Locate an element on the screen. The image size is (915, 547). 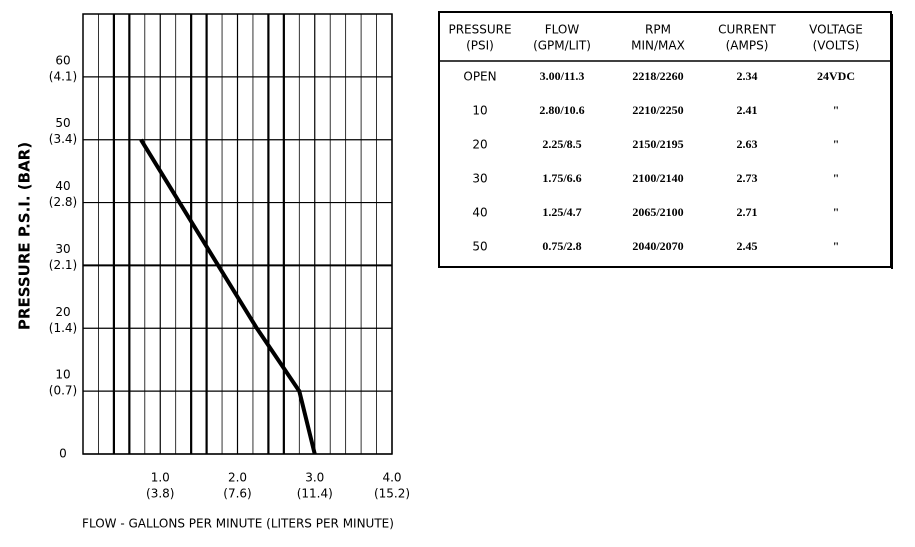
y-tick-label: 0 is located at coordinates (63, 454).